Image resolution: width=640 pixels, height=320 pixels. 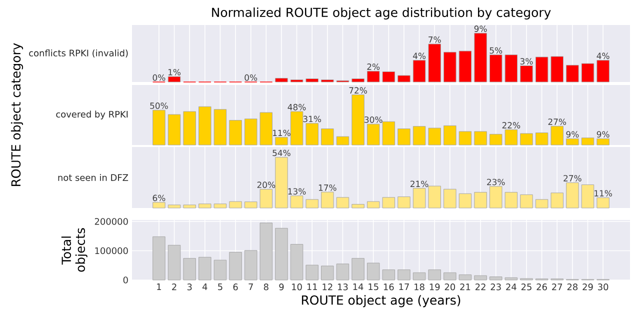 I want to click on data-label: 27%, so click(x=573, y=178).